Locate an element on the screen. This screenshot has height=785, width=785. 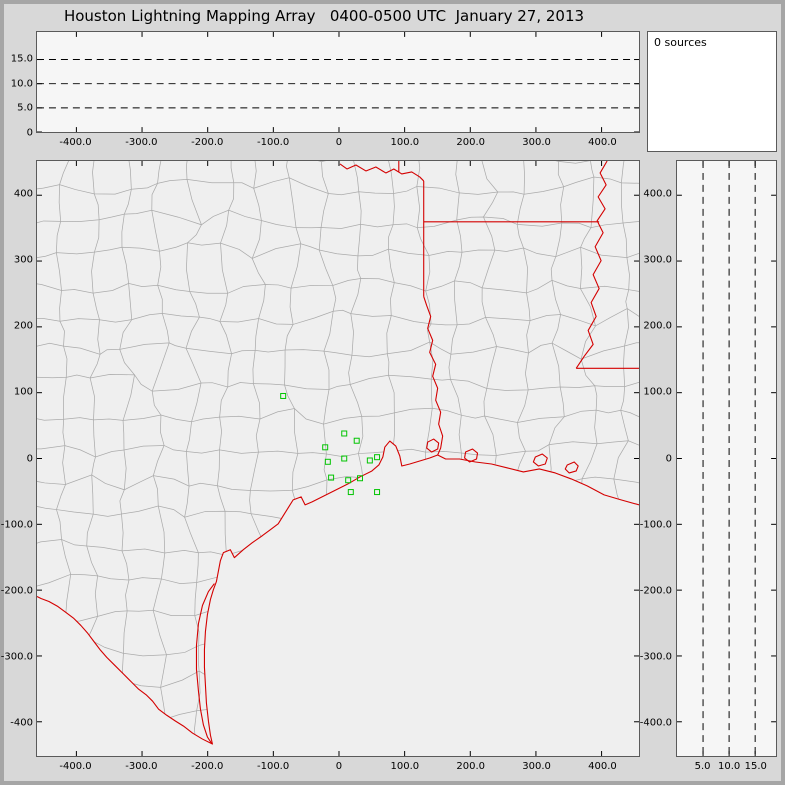
tick-label: 200 is located at coordinates (23, 326).